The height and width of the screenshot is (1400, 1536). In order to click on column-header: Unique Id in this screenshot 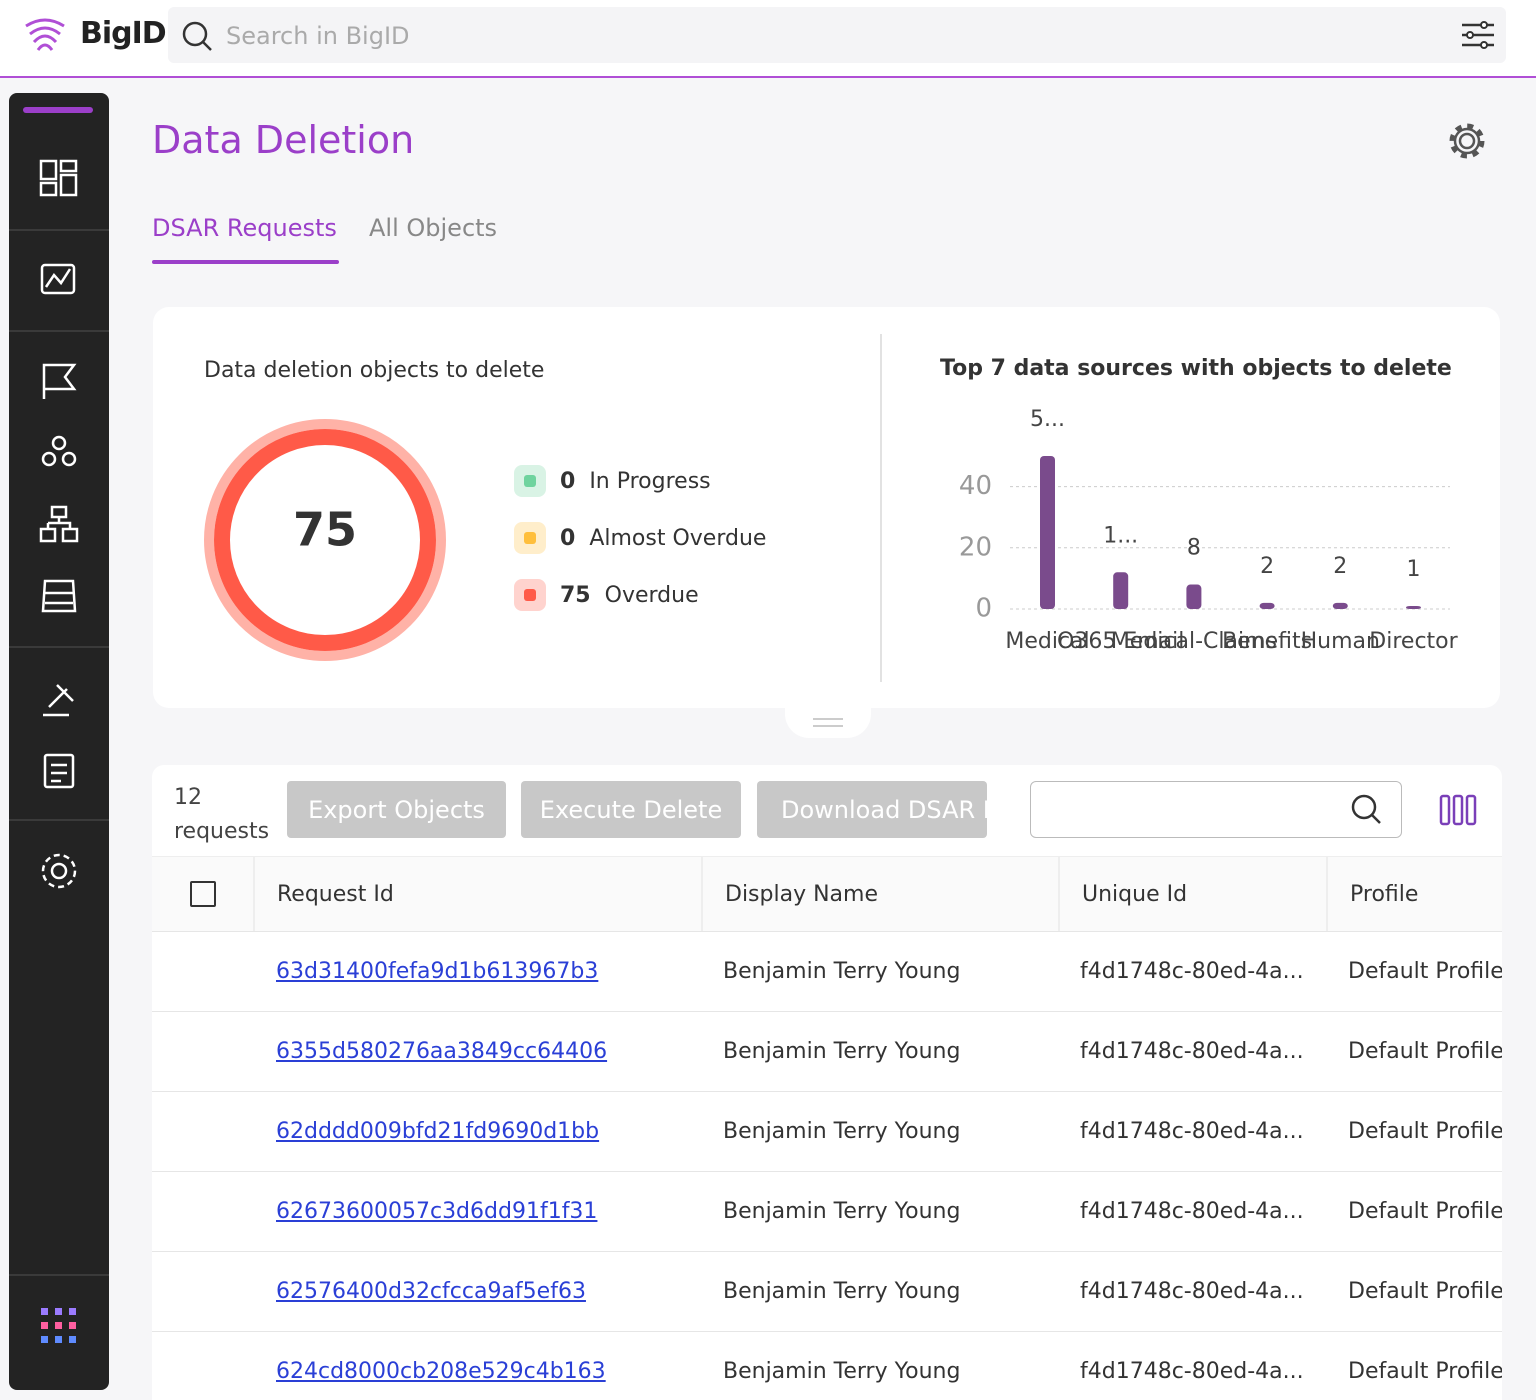, I will do `click(1192, 894)`.